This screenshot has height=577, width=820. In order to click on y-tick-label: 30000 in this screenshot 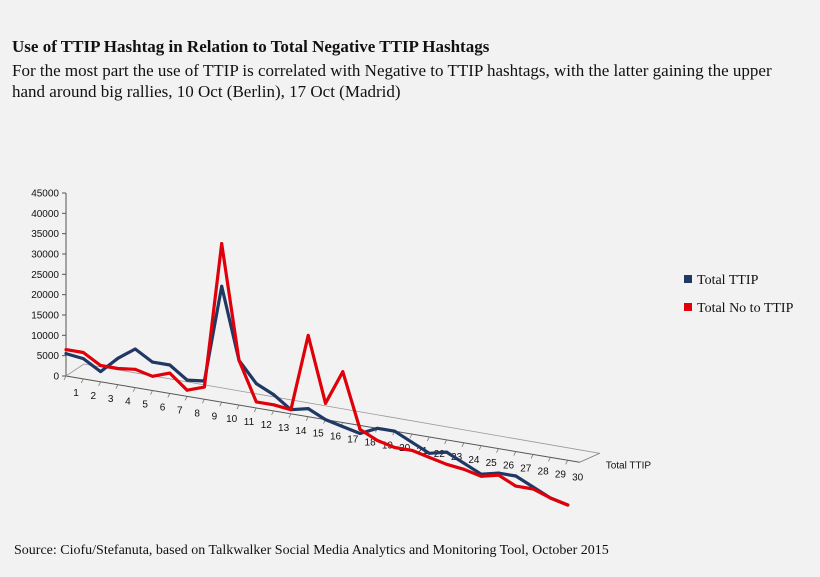, I will do `click(45, 255)`.